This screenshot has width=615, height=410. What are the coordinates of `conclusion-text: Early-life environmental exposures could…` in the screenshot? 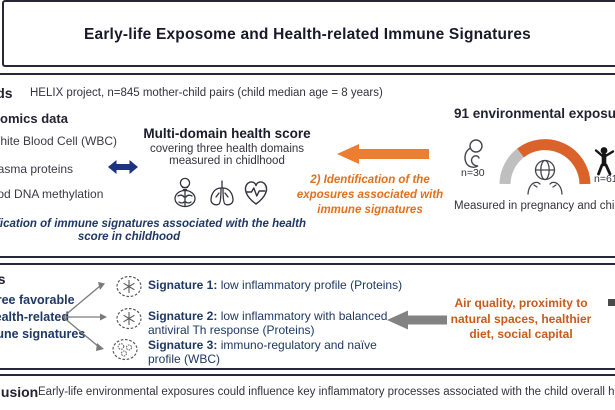 It's located at (326, 392).